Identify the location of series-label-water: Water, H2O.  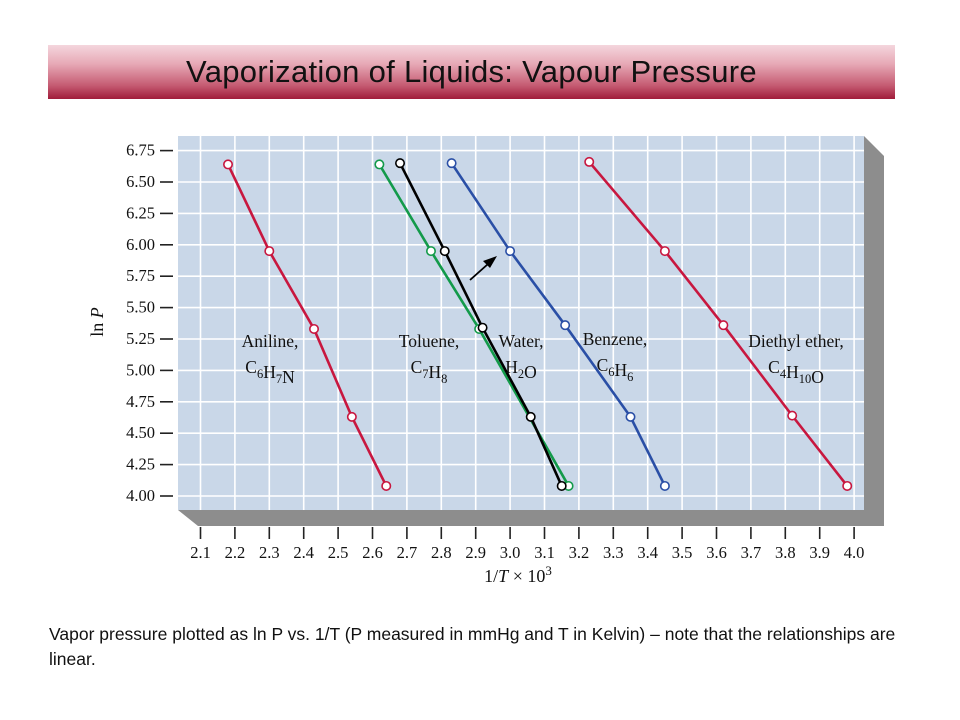
(520, 356).